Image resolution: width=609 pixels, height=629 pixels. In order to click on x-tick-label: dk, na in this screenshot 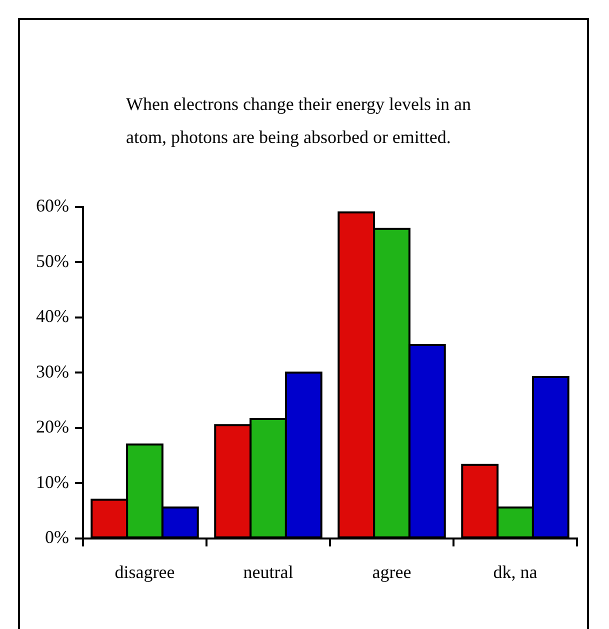, I will do `click(515, 572)`.